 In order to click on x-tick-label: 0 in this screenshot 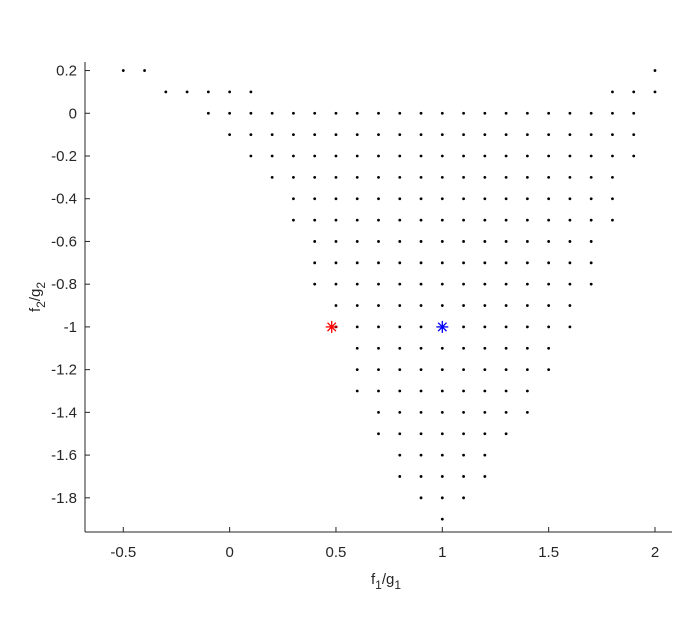, I will do `click(229, 552)`.